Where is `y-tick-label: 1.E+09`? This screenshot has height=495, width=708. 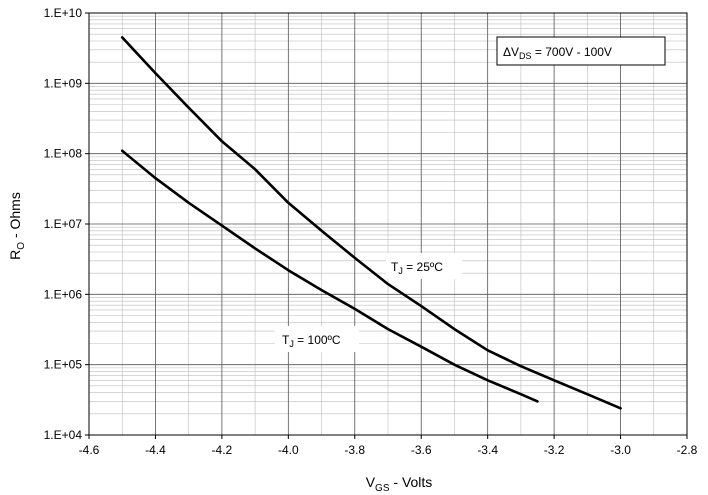 y-tick-label: 1.E+09 is located at coordinates (63, 83).